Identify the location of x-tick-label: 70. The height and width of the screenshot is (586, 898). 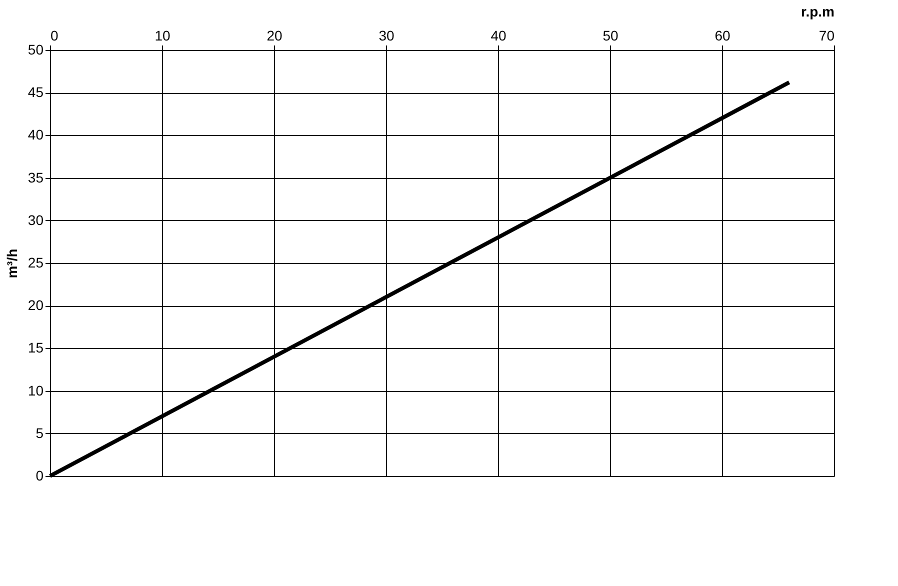
(826, 36).